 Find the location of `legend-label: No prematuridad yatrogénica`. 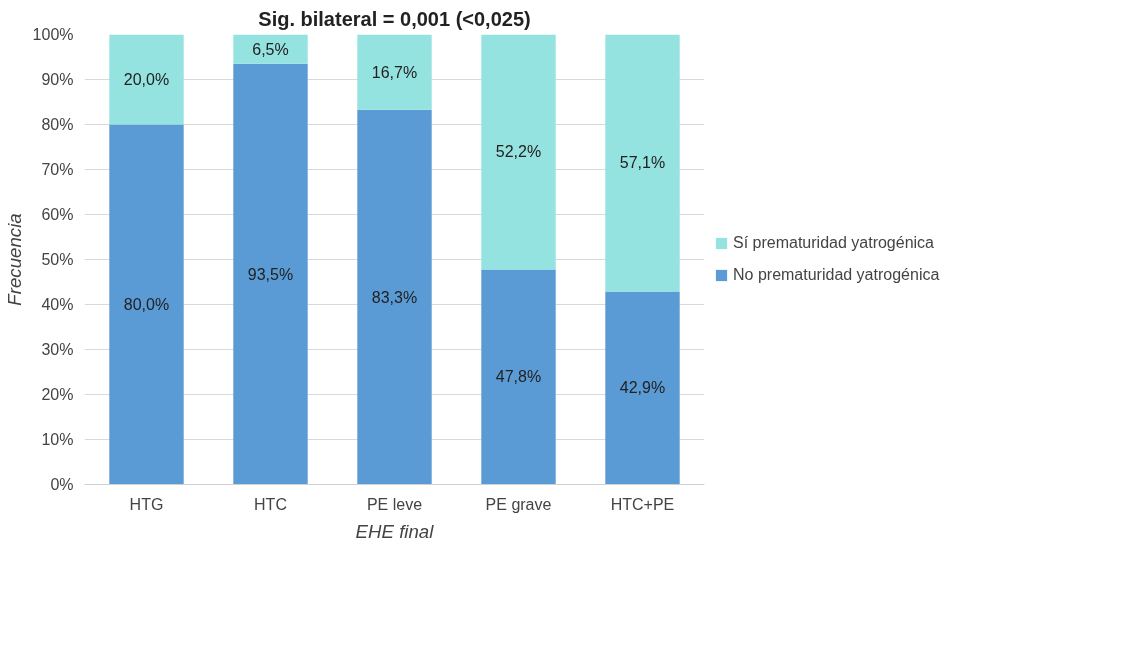

legend-label: No prematuridad yatrogénica is located at coordinates (836, 275).